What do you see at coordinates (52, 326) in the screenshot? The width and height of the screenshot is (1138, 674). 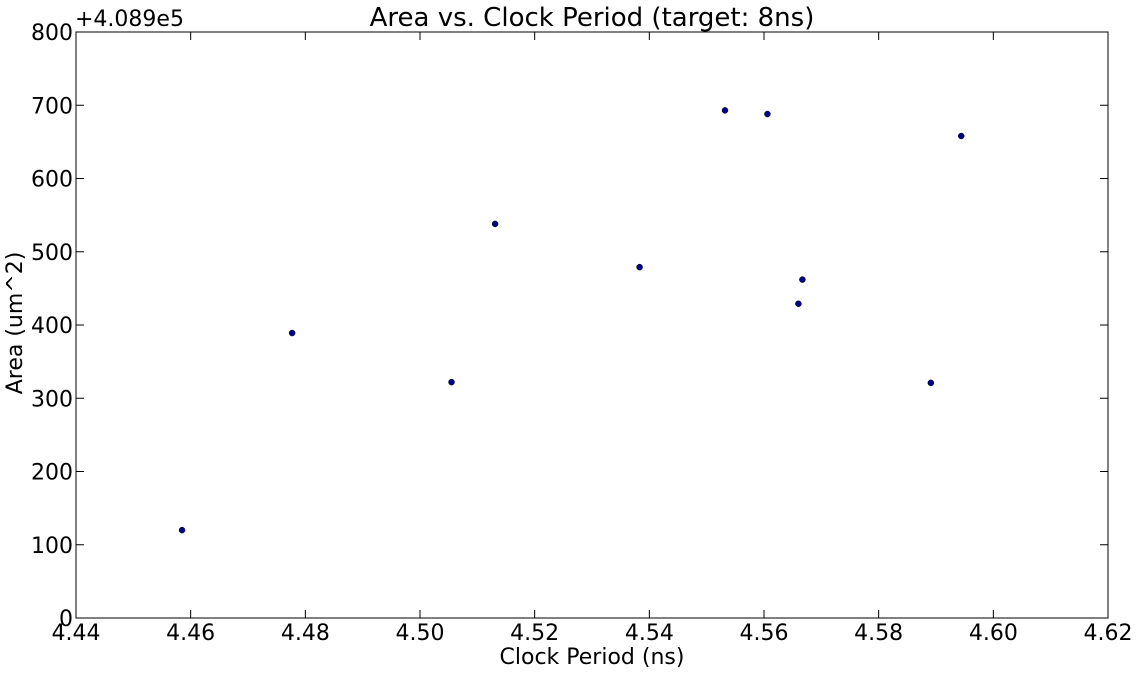 I see `y-tick-label: 400` at bounding box center [52, 326].